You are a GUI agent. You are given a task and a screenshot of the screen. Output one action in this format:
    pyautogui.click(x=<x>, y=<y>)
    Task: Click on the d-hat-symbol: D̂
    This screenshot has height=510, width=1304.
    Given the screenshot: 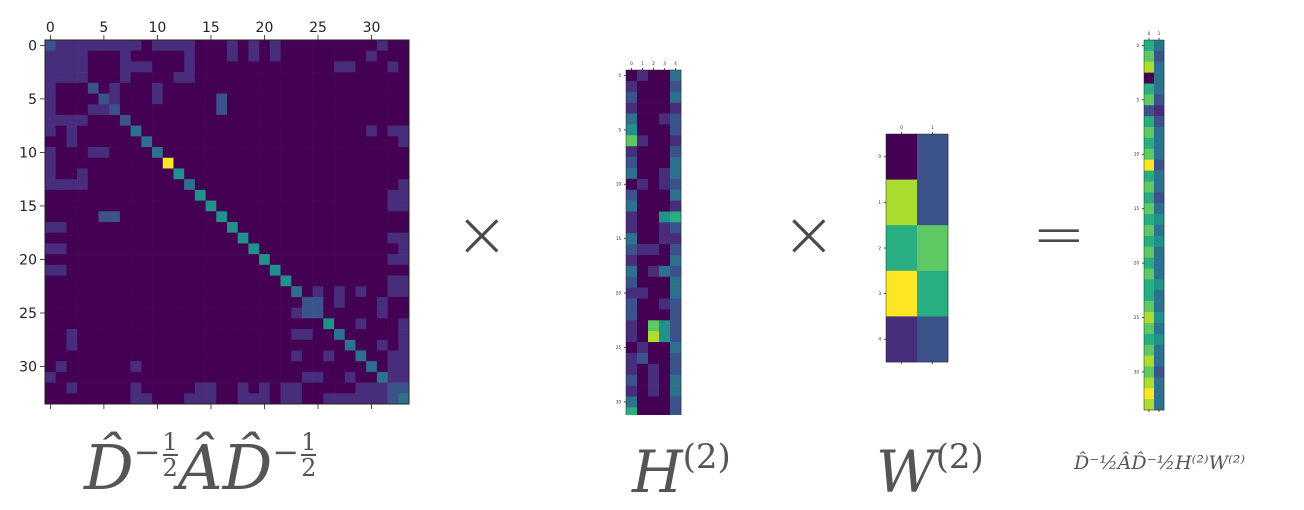 What is the action you would take?
    pyautogui.click(x=109, y=467)
    